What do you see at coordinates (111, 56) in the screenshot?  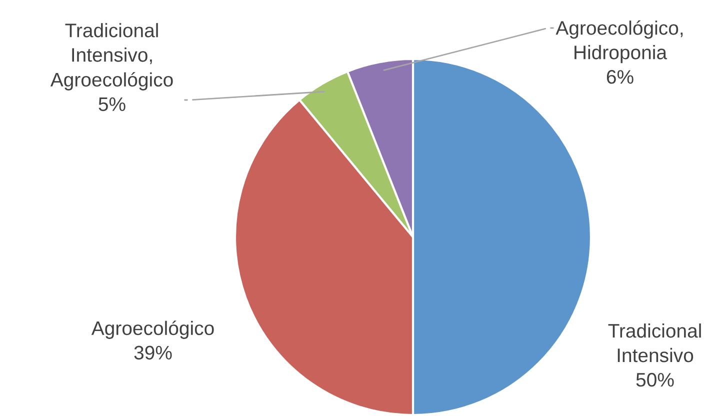 I see `slice-label: Tradicional Intensivo, Agroecológico` at bounding box center [111, 56].